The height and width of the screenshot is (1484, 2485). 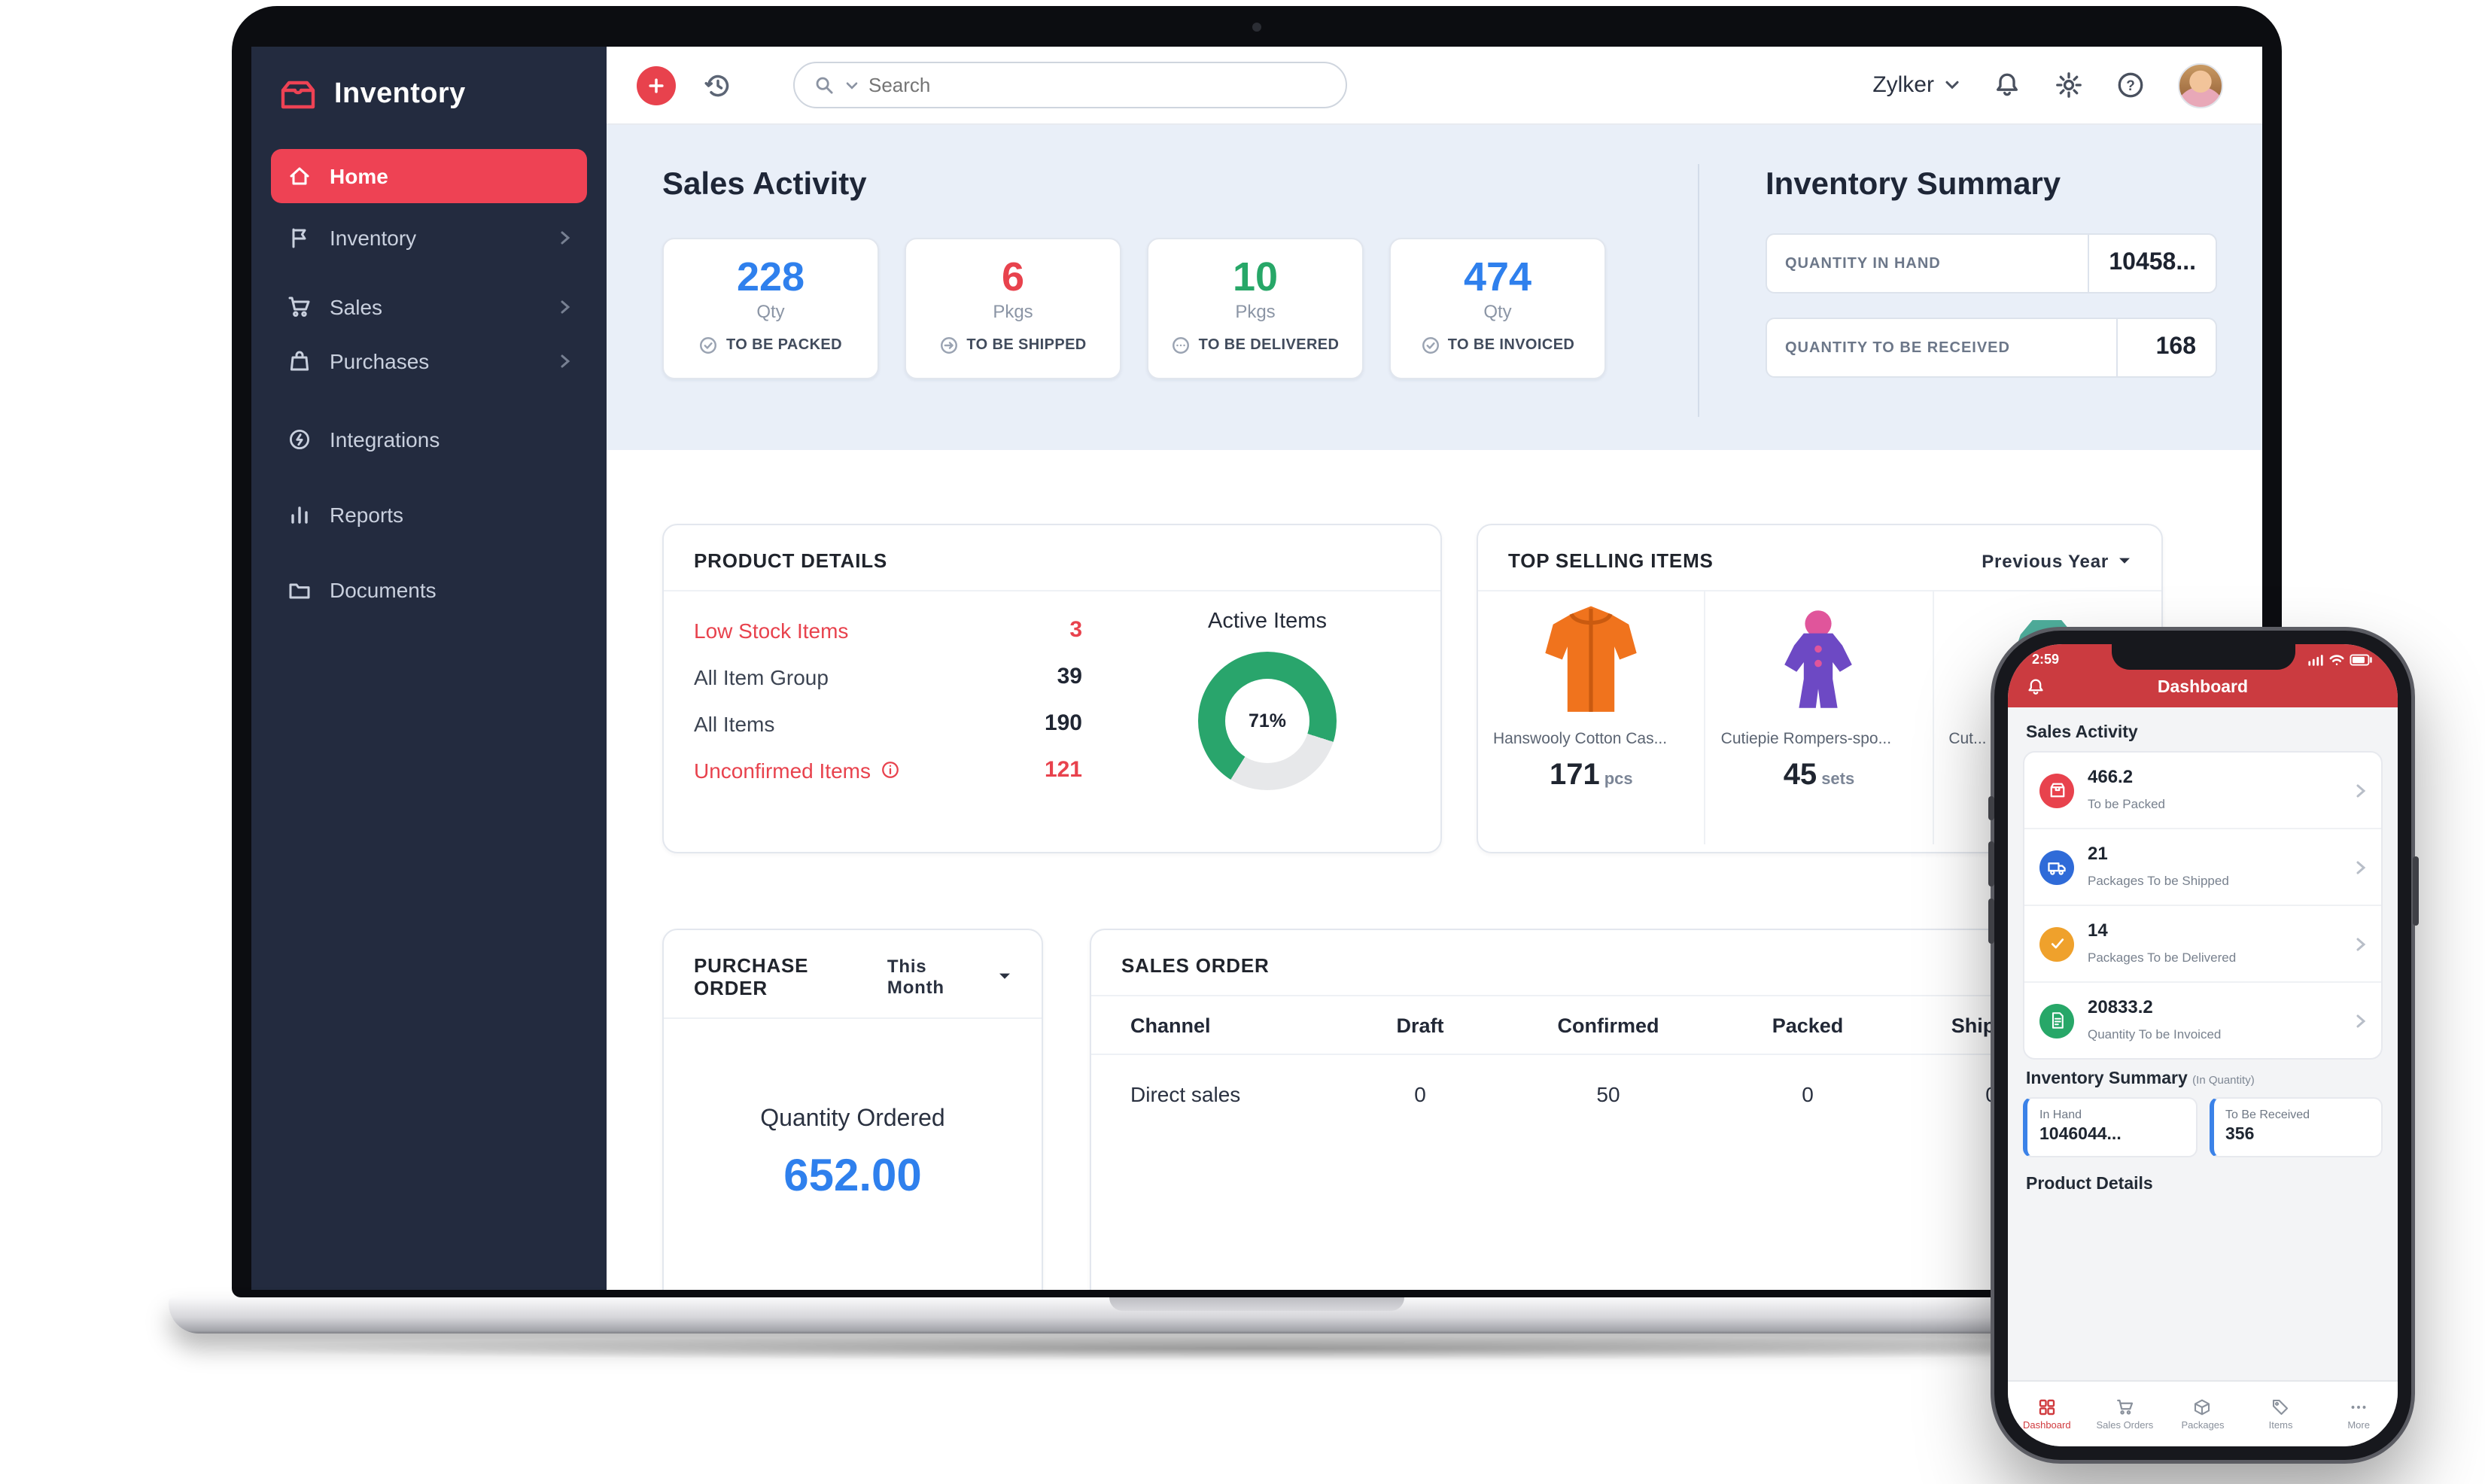 I want to click on tab-packages: Packages, so click(x=2203, y=1414).